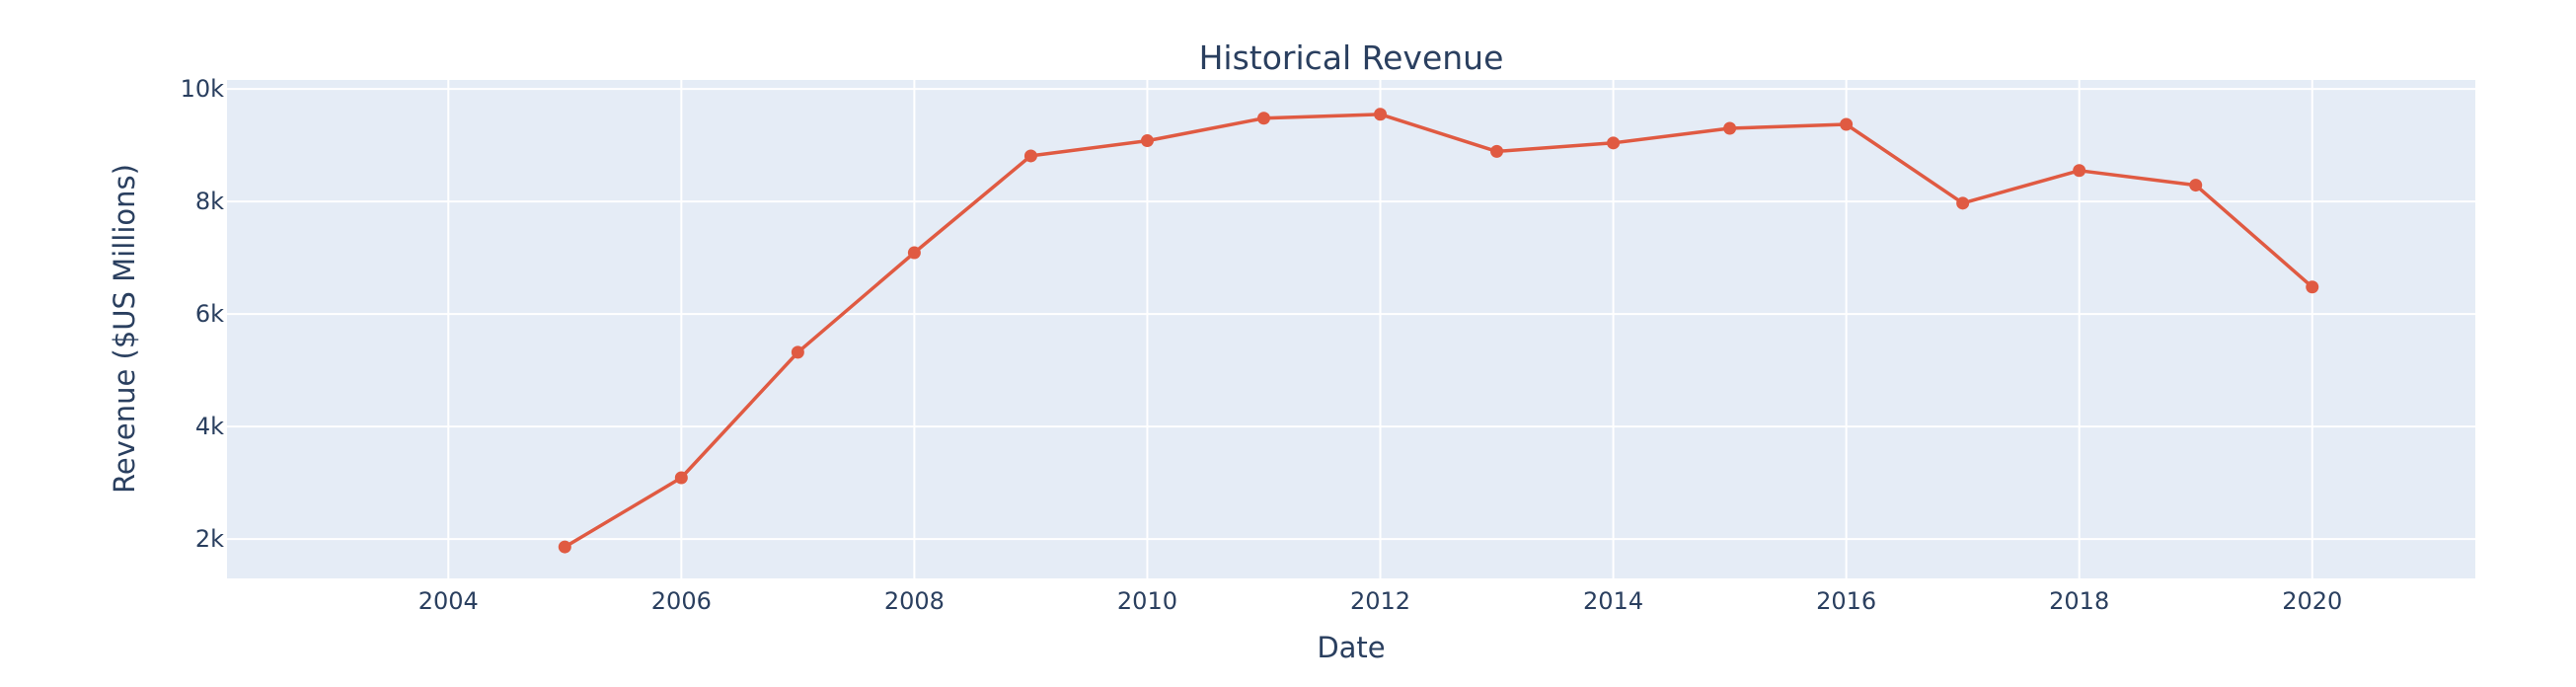  What do you see at coordinates (2079, 601) in the screenshot?
I see `x-tick-label: 2018` at bounding box center [2079, 601].